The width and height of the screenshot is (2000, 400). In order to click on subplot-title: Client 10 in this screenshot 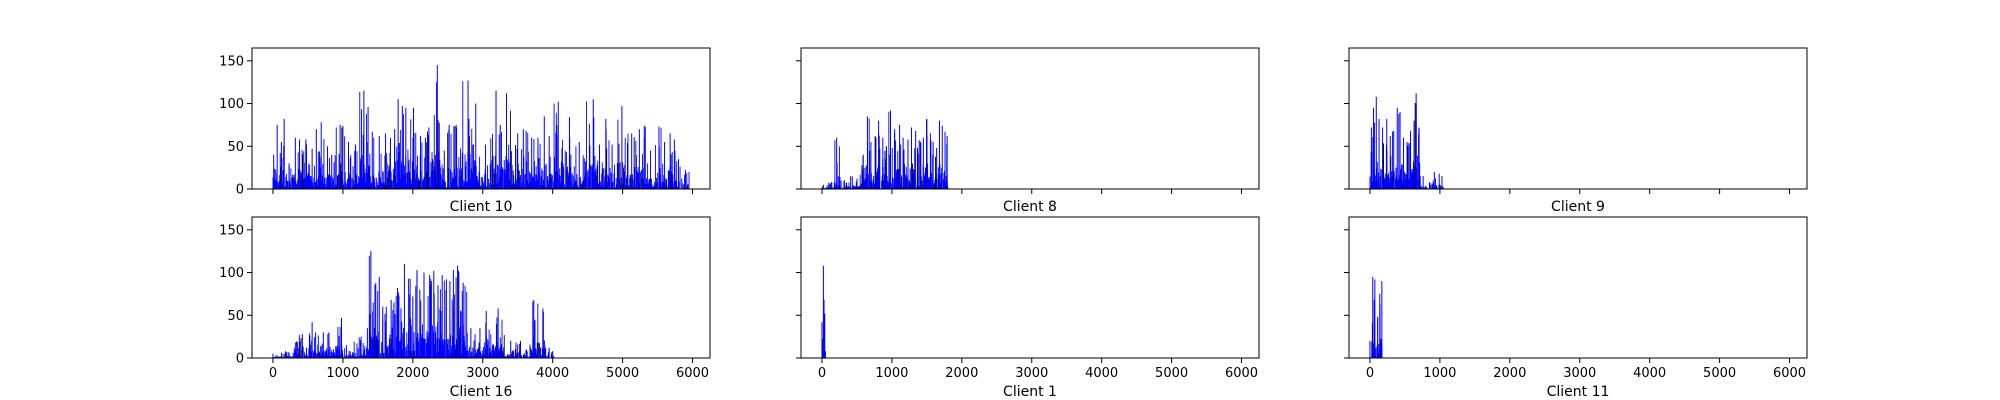, I will do `click(481, 207)`.